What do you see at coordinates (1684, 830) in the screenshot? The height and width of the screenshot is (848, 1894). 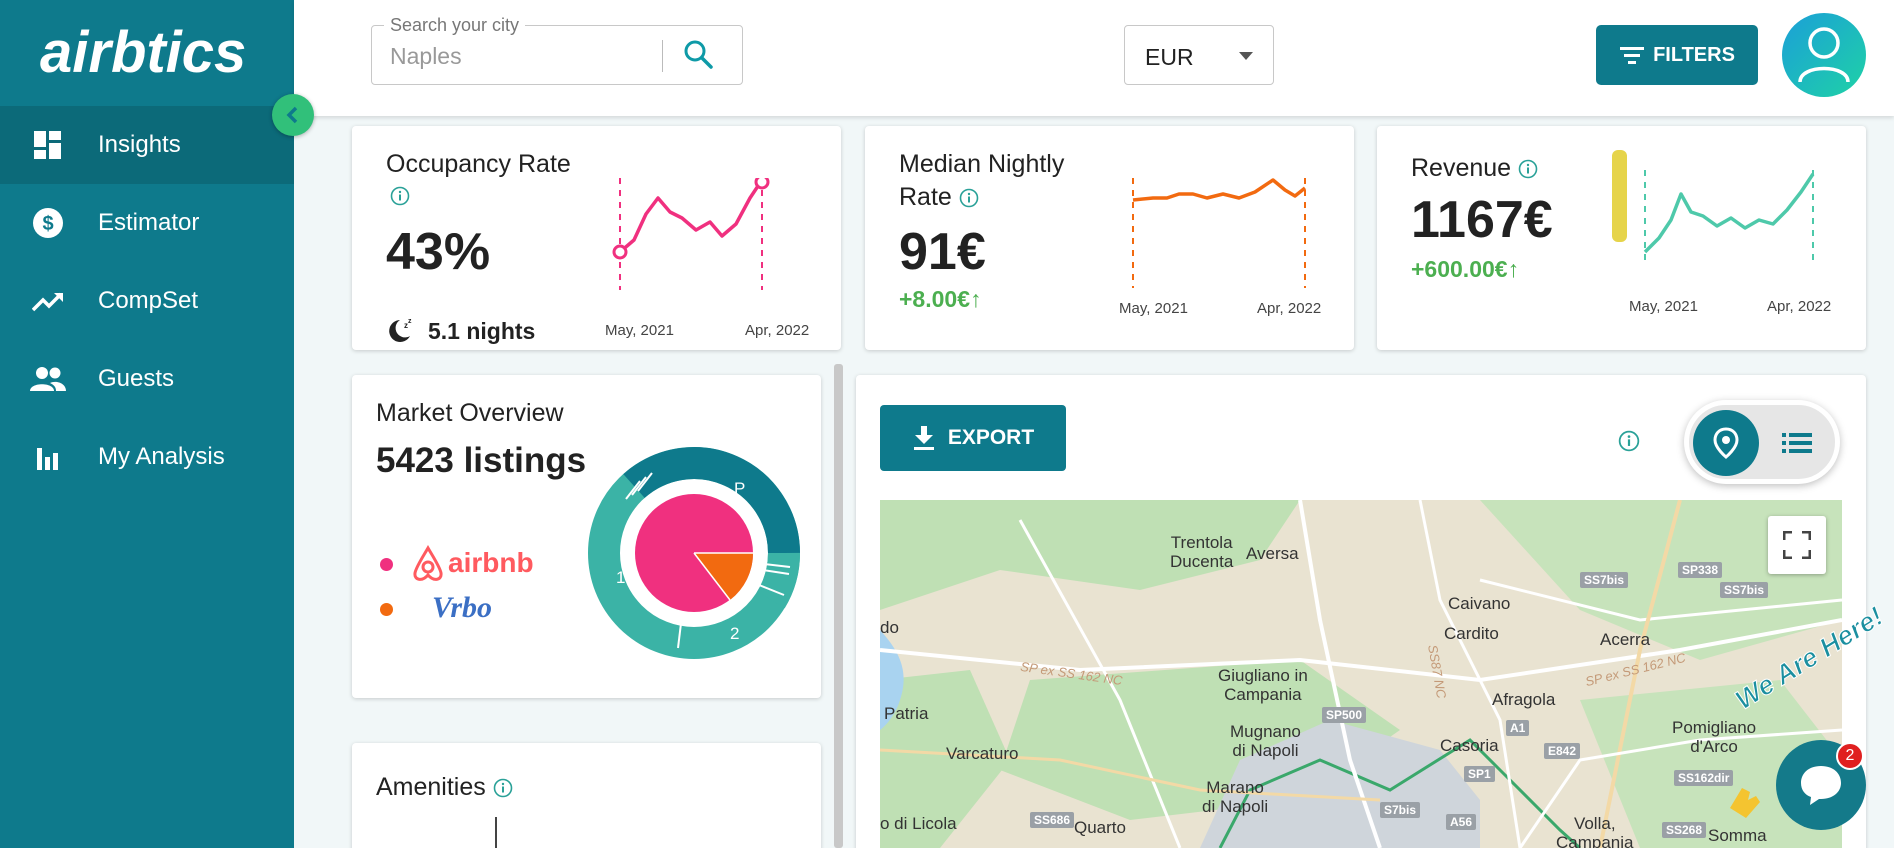 I see `road-label: SS268` at bounding box center [1684, 830].